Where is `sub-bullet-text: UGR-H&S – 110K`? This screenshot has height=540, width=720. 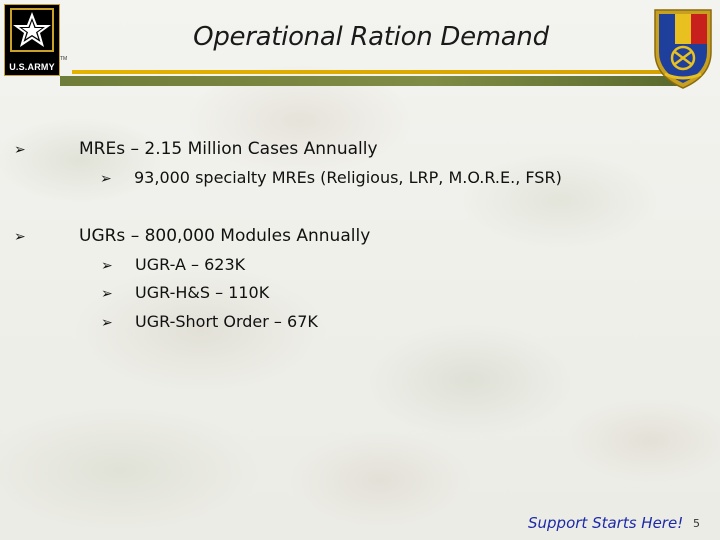
sub-bullet-text: UGR-H&S – 110K is located at coordinates (202, 292).